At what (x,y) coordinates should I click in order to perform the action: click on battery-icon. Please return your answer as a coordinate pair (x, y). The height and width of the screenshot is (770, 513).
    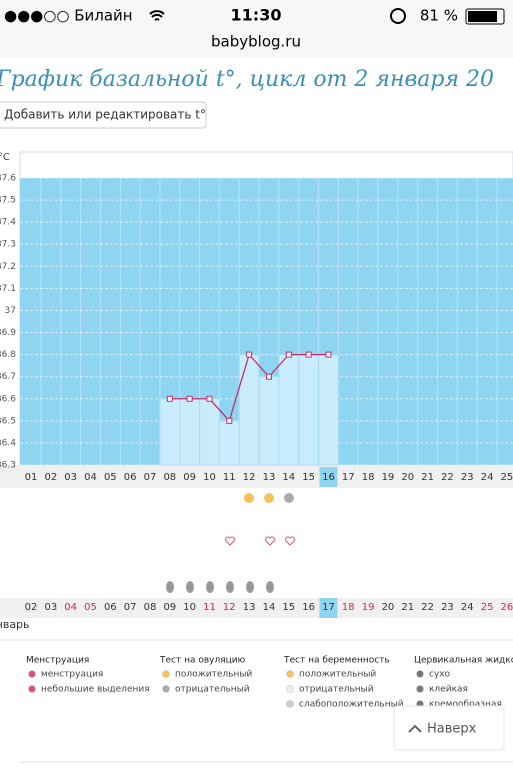
    Looking at the image, I should click on (485, 16).